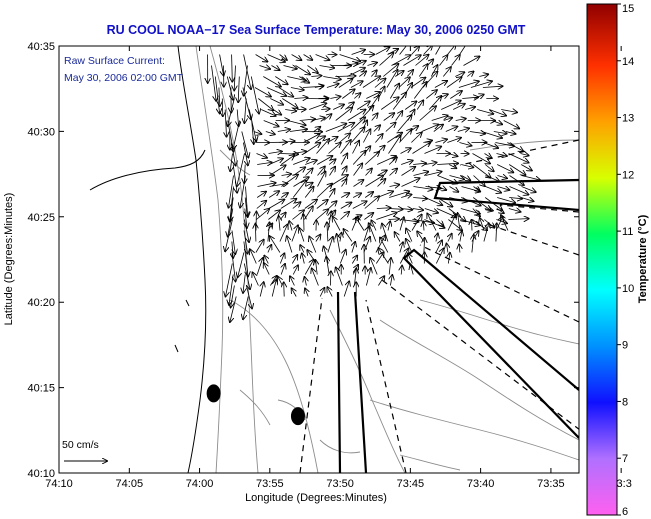 The image size is (651, 519). Describe the element at coordinates (411, 484) in the screenshot. I see `x-tick-label: 73:45` at that location.